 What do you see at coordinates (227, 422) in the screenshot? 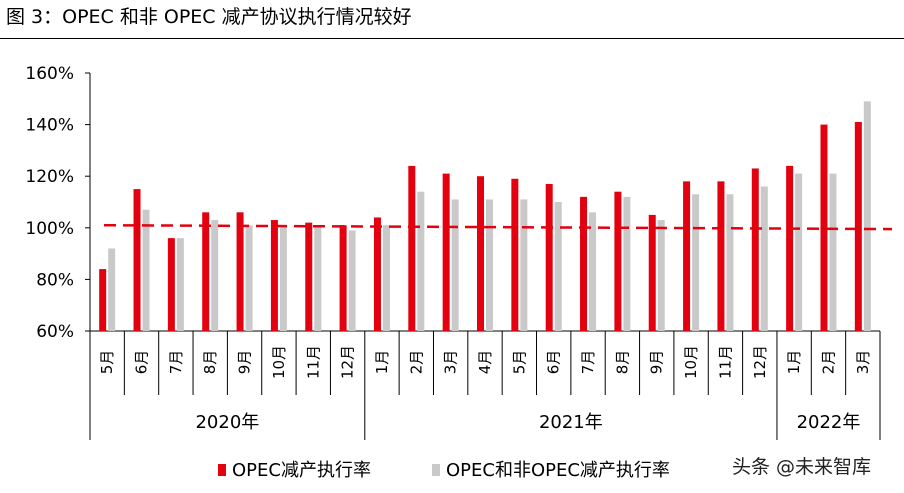
I see `year-label: 2020年` at bounding box center [227, 422].